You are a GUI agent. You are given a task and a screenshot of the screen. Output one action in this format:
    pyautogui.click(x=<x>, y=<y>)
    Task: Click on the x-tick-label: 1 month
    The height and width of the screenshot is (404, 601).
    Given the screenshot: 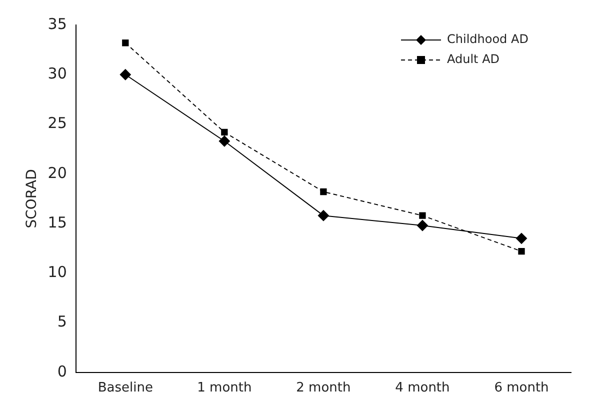 What is the action you would take?
    pyautogui.click(x=224, y=388)
    